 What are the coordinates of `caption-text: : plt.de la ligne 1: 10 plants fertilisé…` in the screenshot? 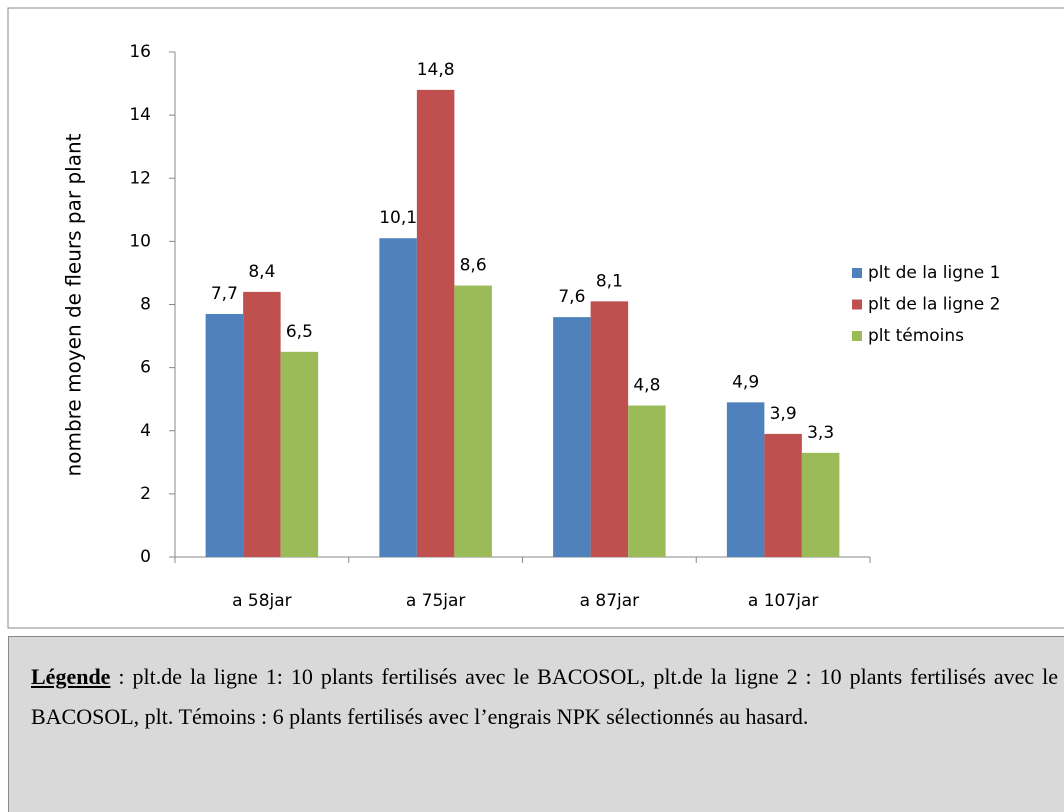 It's located at (544, 696).